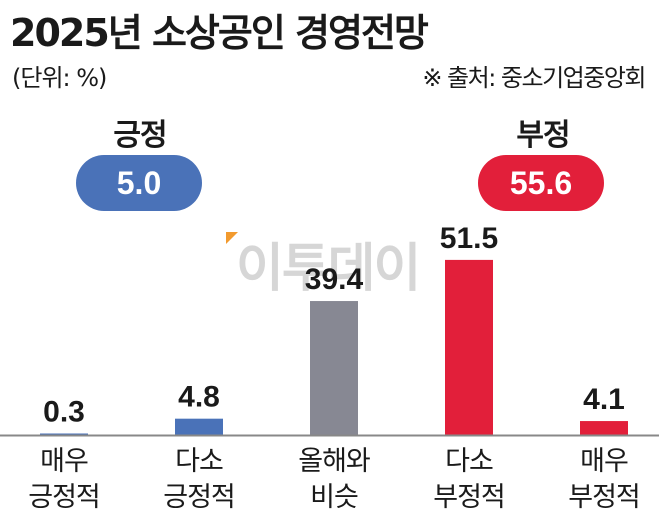 The image size is (659, 522). I want to click on category-label-line: 비슷, so click(334, 497).